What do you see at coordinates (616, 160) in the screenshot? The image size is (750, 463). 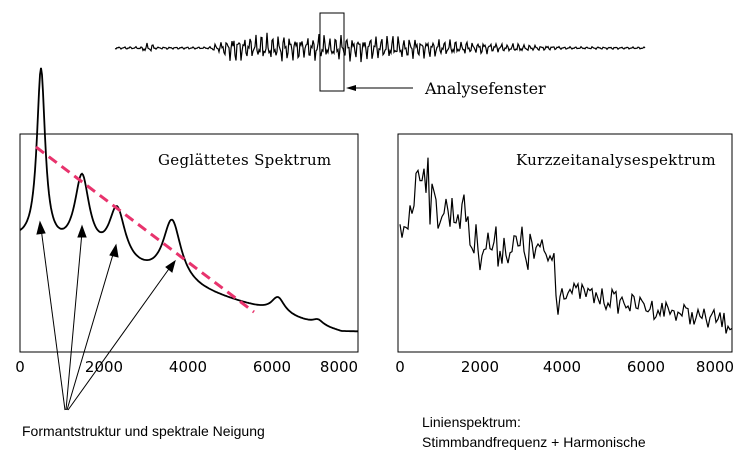 I see `right-panel-title: Kurzzeitanalysespektrum` at bounding box center [616, 160].